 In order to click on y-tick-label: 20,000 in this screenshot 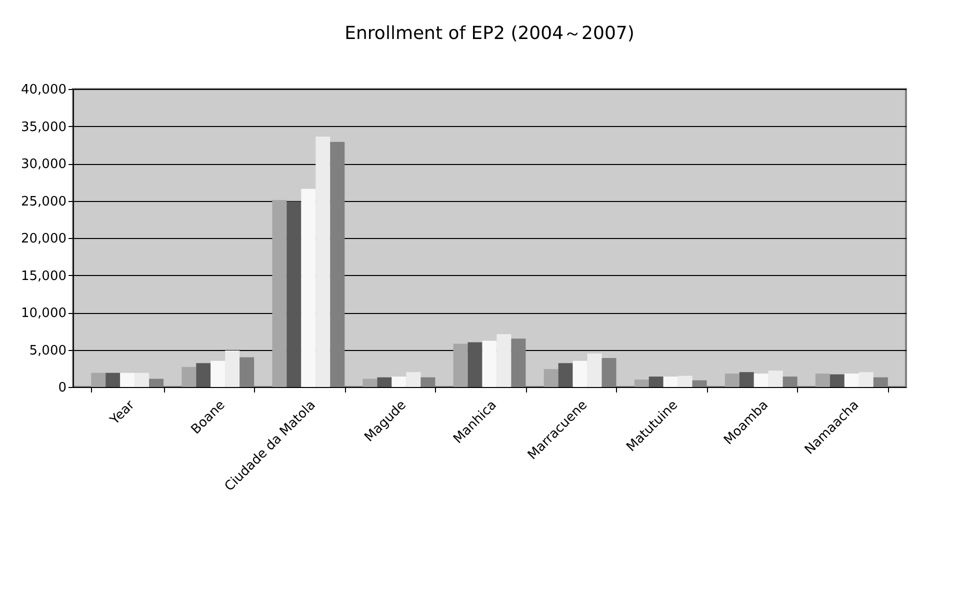, I will do `click(43, 239)`.